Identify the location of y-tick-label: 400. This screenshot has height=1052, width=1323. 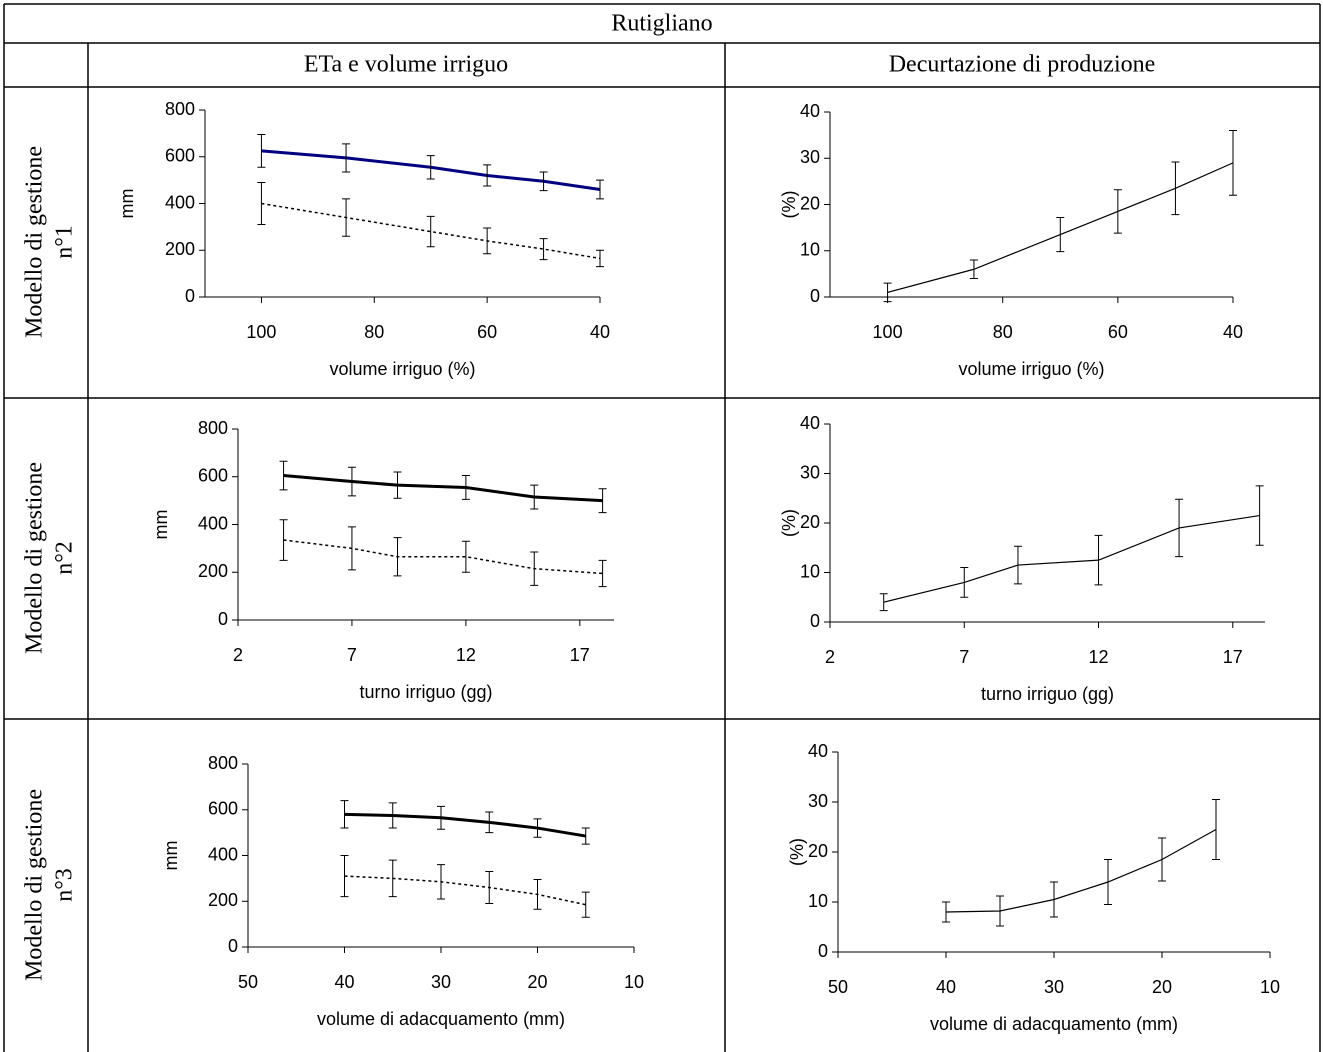
(223, 854).